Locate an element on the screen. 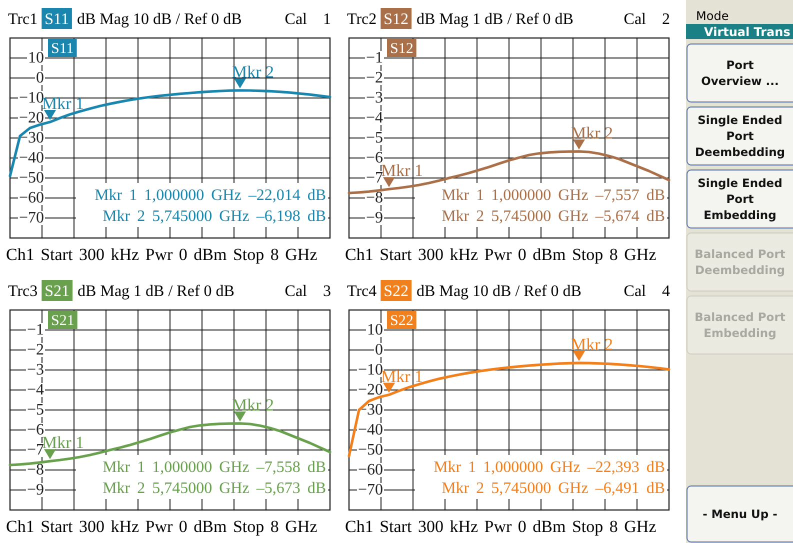 The width and height of the screenshot is (793, 543). text: 2 is located at coordinates (666, 19).